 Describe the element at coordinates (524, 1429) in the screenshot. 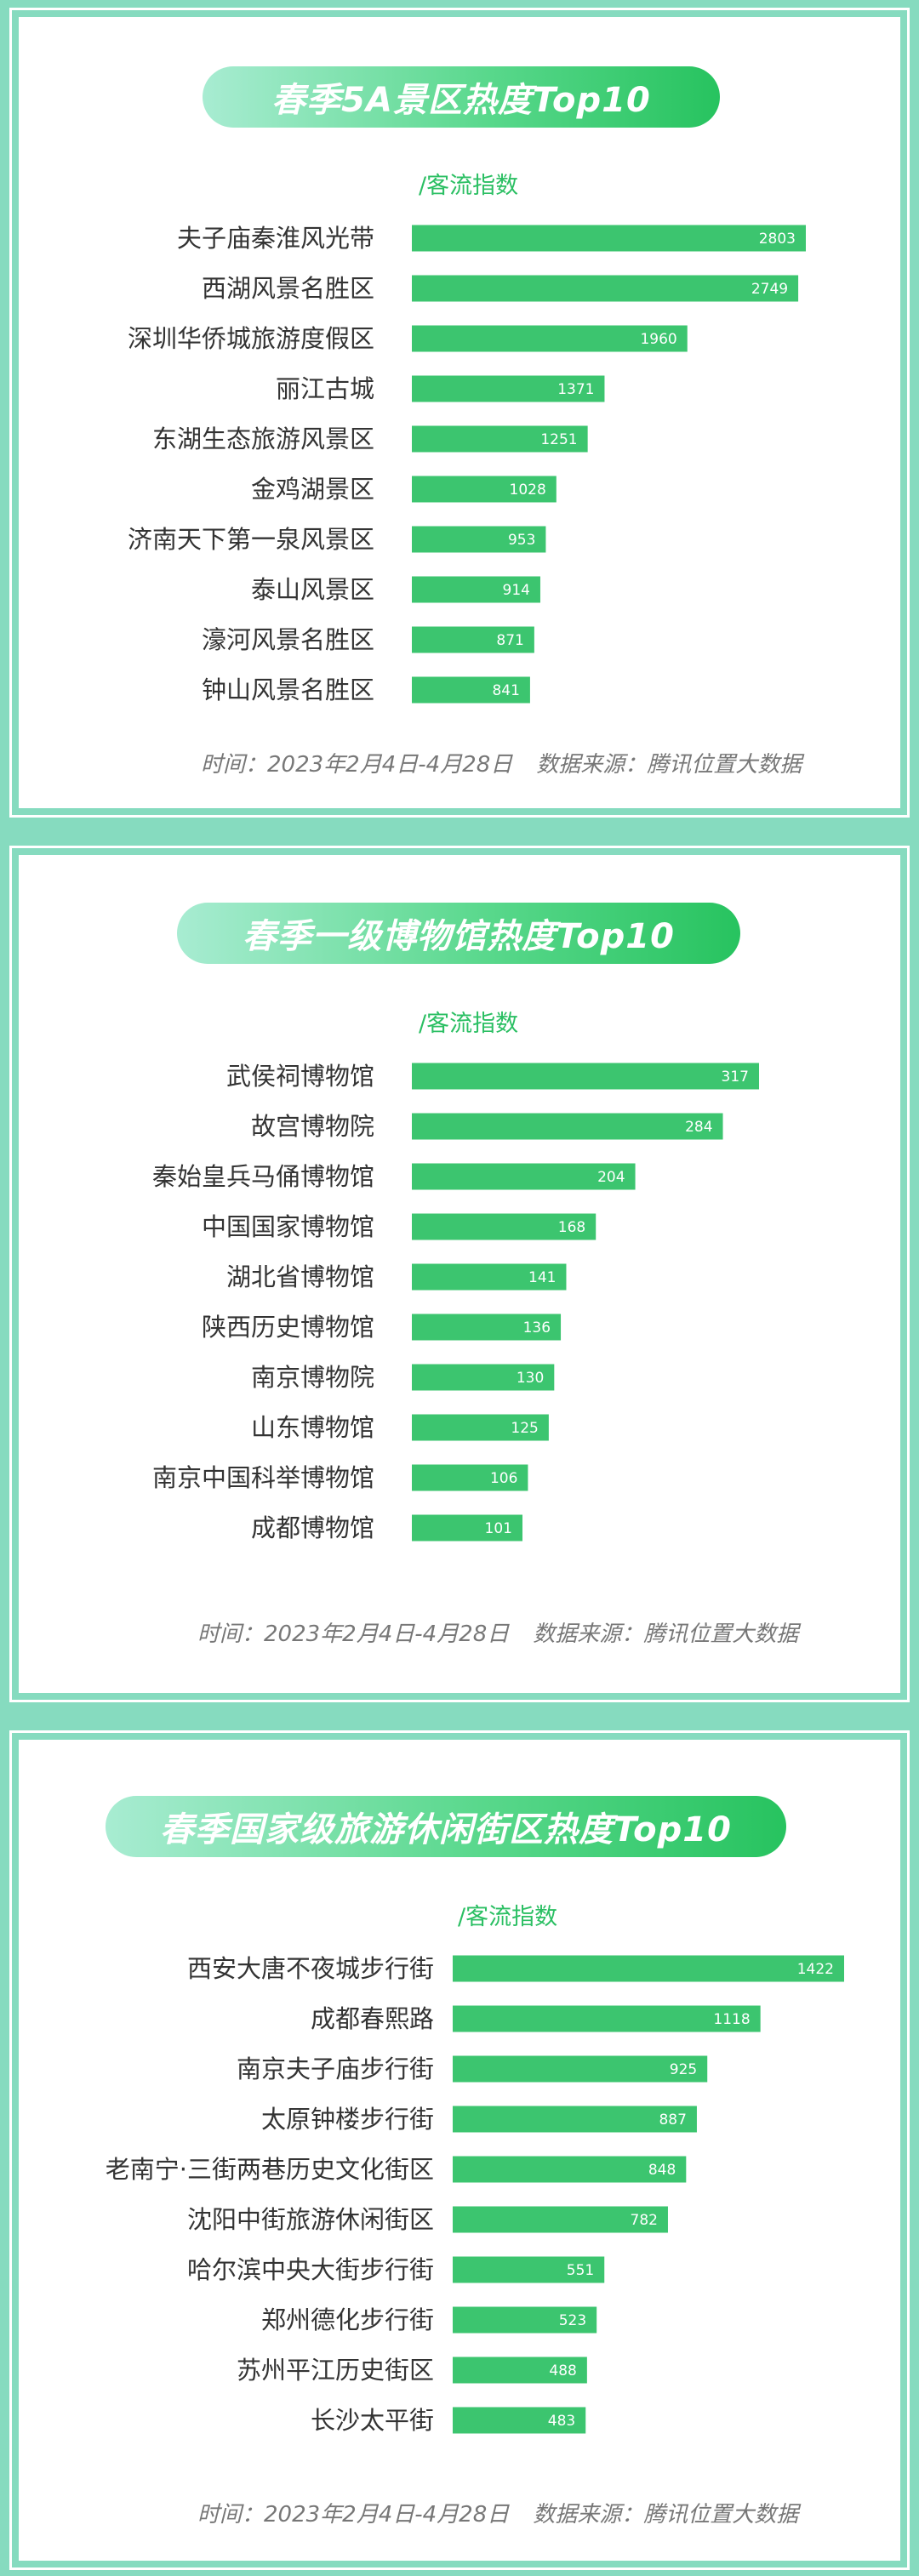

I see `value-label: 125` at that location.